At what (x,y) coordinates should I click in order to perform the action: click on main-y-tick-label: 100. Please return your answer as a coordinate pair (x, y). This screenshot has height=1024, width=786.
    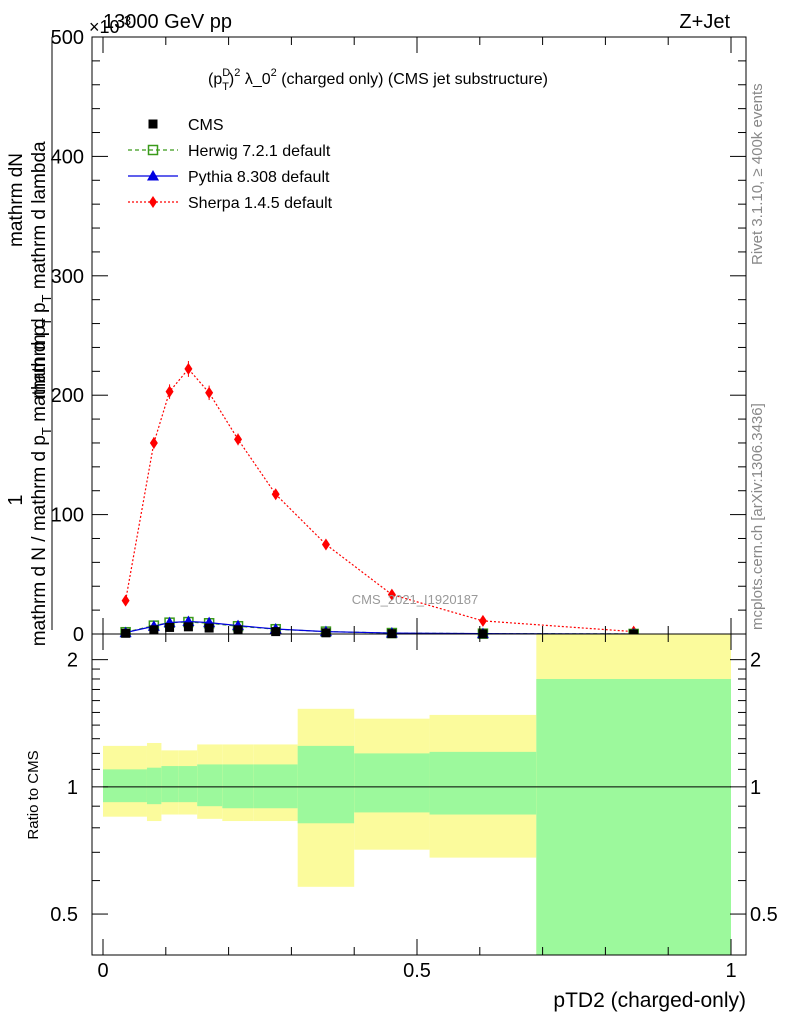
    Looking at the image, I should click on (67, 516).